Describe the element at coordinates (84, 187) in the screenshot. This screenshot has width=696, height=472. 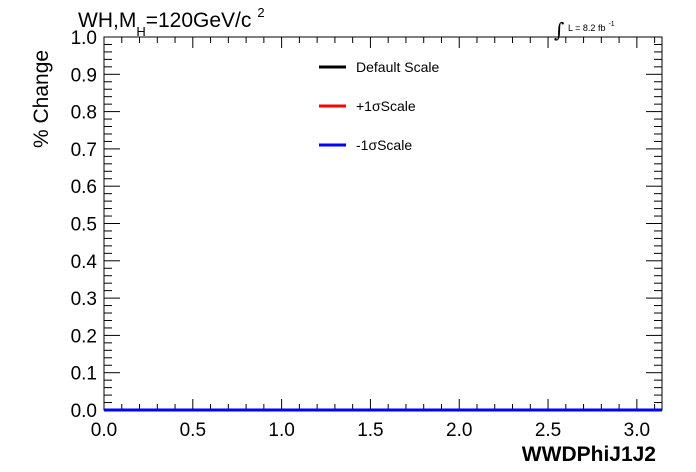
I see `y-tick-label: 0.6` at that location.